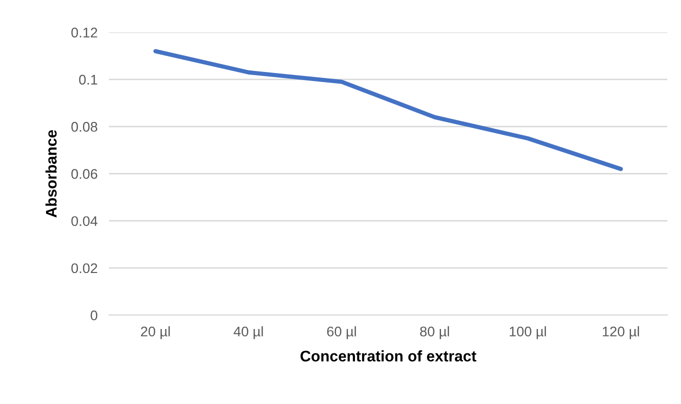  I want to click on y-tick-label: 0.08, so click(84, 127).